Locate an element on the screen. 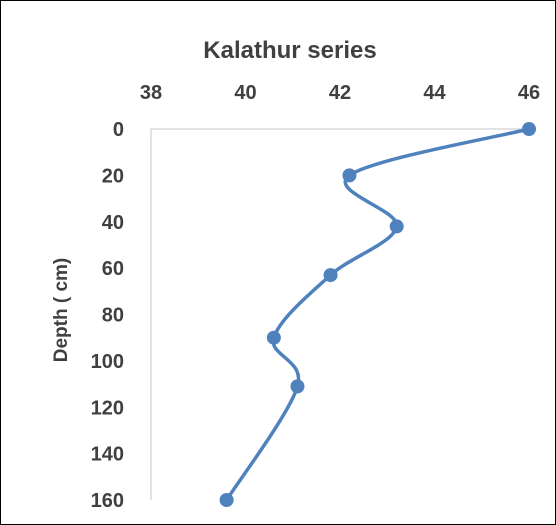  y-tick-labels: 0 20 40 60 80 100 120 140 160 is located at coordinates (107, 315).